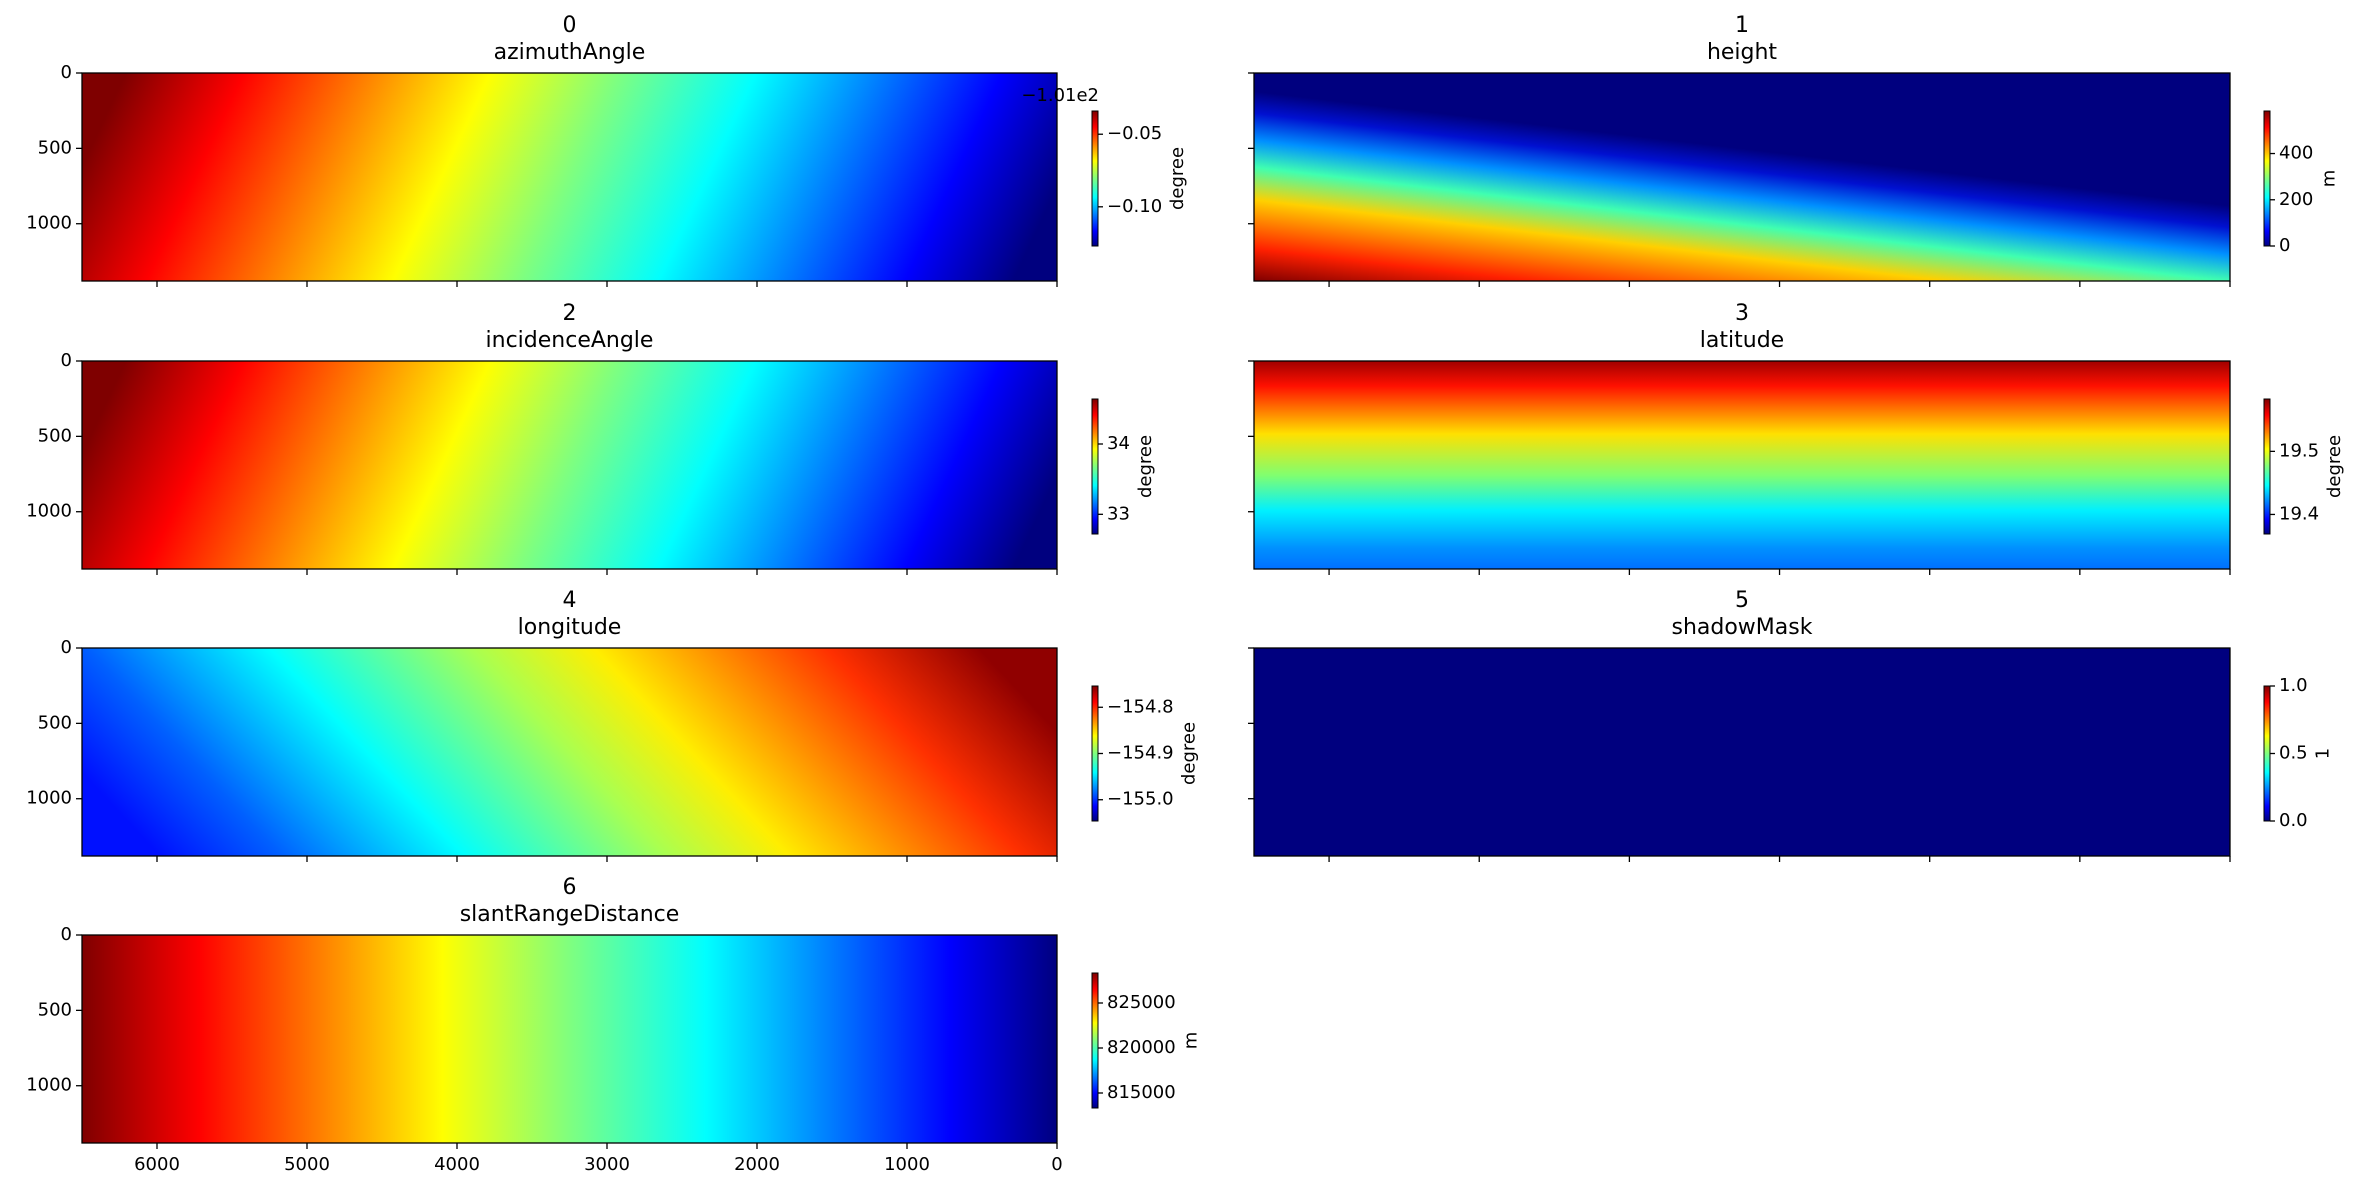 The height and width of the screenshot is (1194, 2375). What do you see at coordinates (570, 914) in the screenshot?
I see `panel-title: slantRangeDistance` at bounding box center [570, 914].